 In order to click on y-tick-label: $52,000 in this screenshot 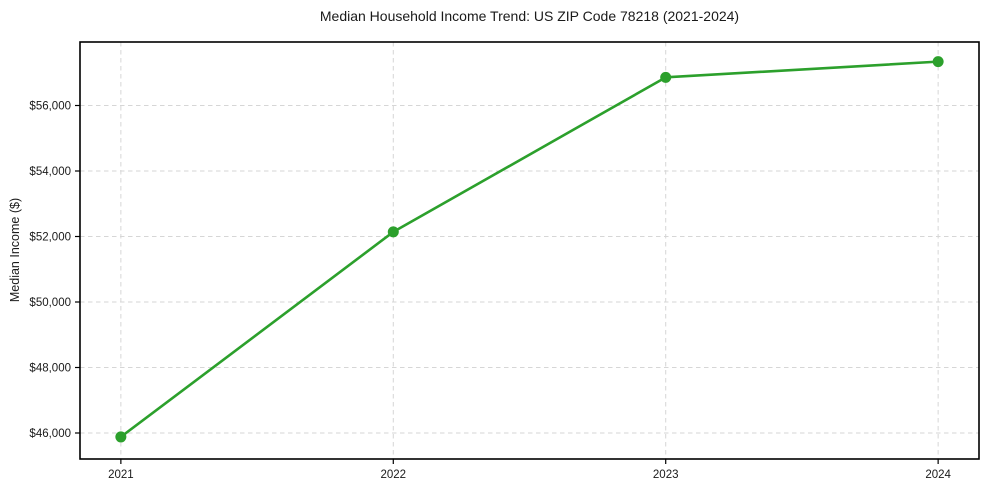, I will do `click(50, 237)`.